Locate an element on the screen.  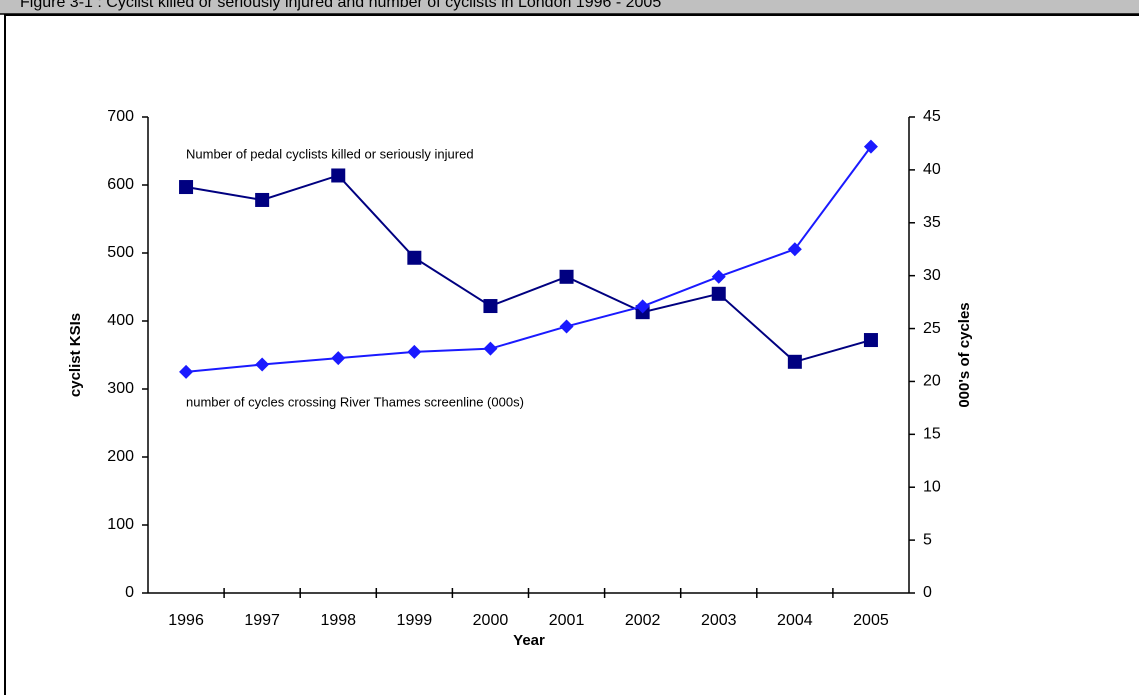
x-tick-label: 2002 is located at coordinates (643, 620).